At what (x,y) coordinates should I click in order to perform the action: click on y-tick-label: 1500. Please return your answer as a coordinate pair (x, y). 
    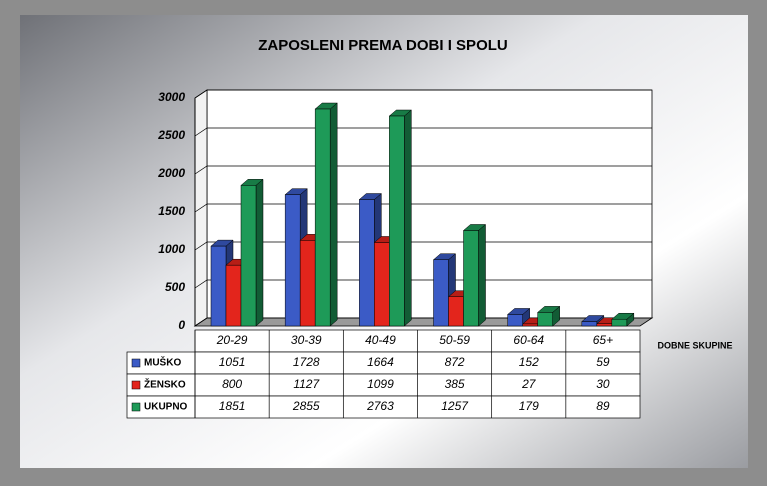
    Looking at the image, I should click on (171, 211).